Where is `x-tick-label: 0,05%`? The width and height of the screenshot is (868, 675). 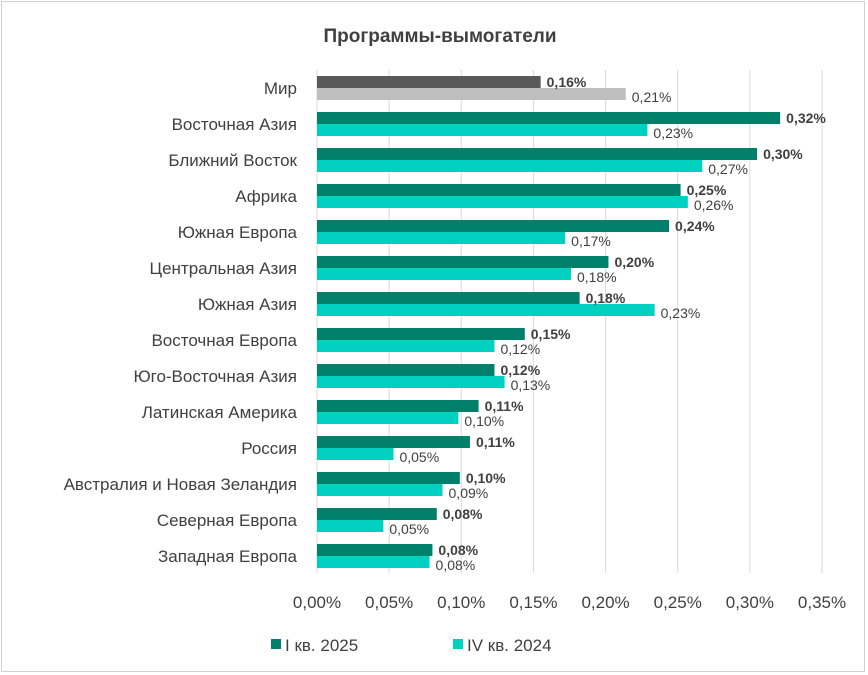 x-tick-label: 0,05% is located at coordinates (389, 602).